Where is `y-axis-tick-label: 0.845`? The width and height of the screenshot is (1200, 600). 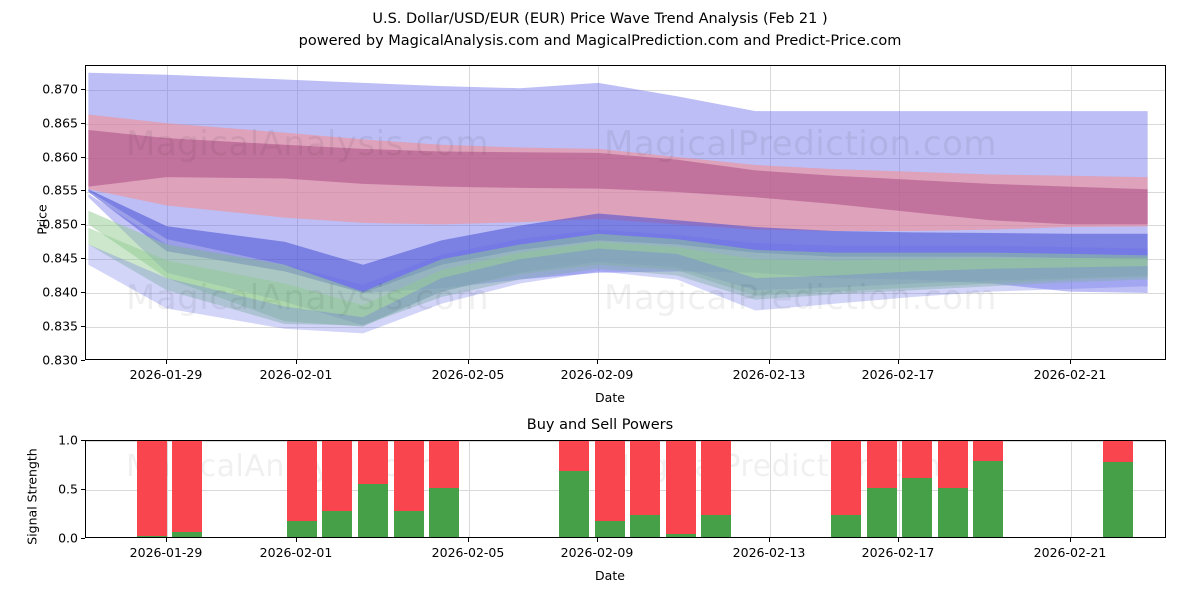
y-axis-tick-label: 0.845 is located at coordinates (60, 258).